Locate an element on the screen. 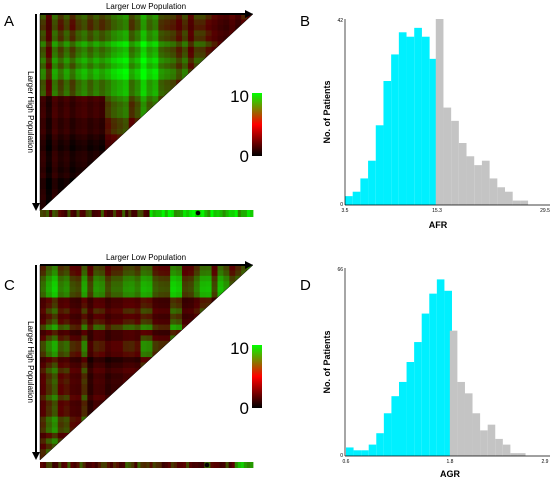  colorbar-c is located at coordinates (257, 376).